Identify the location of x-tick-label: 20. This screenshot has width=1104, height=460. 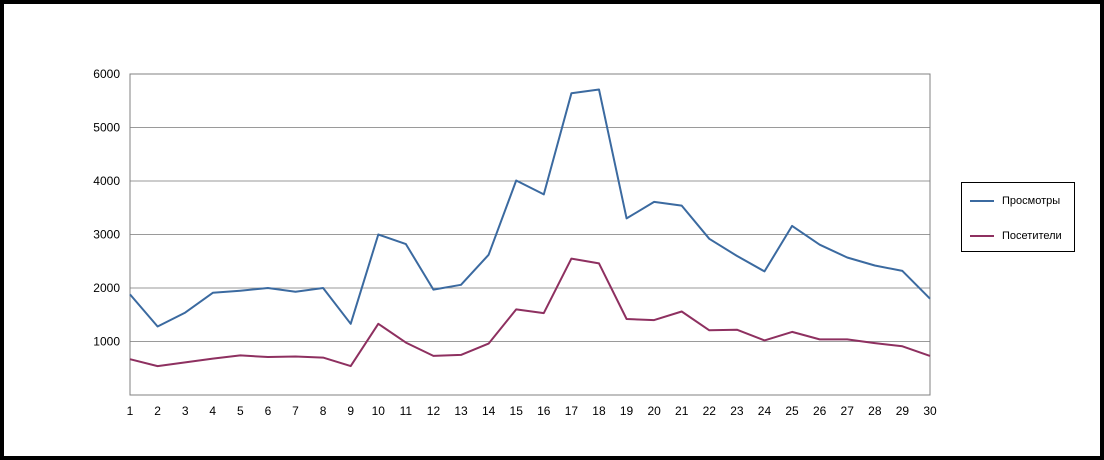
(654, 411).